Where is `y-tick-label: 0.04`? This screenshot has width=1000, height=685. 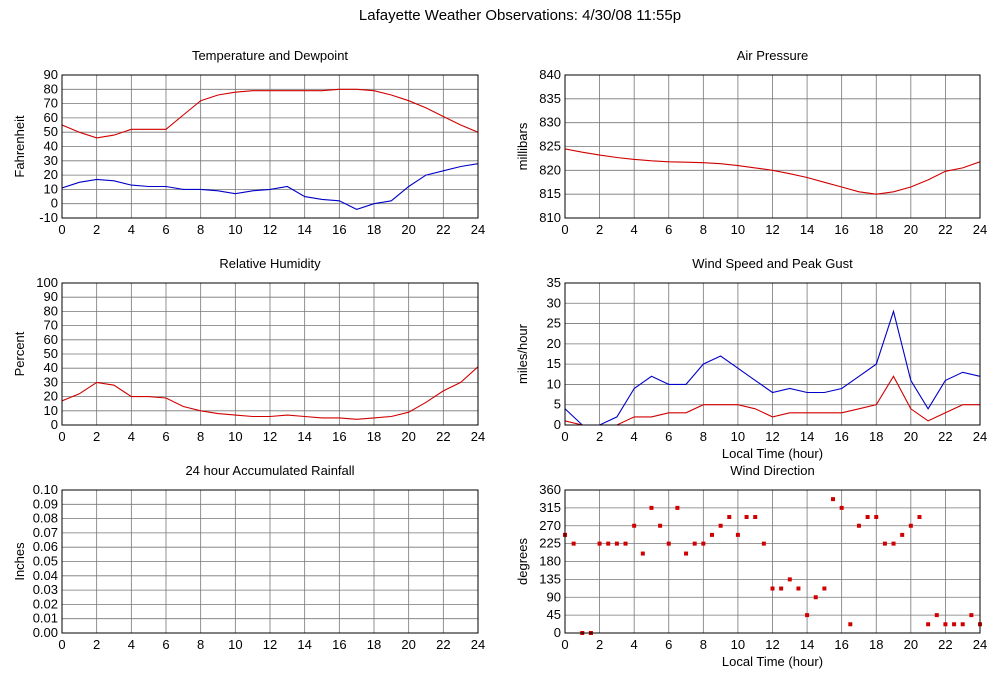
y-tick-label: 0.04 is located at coordinates (45, 575).